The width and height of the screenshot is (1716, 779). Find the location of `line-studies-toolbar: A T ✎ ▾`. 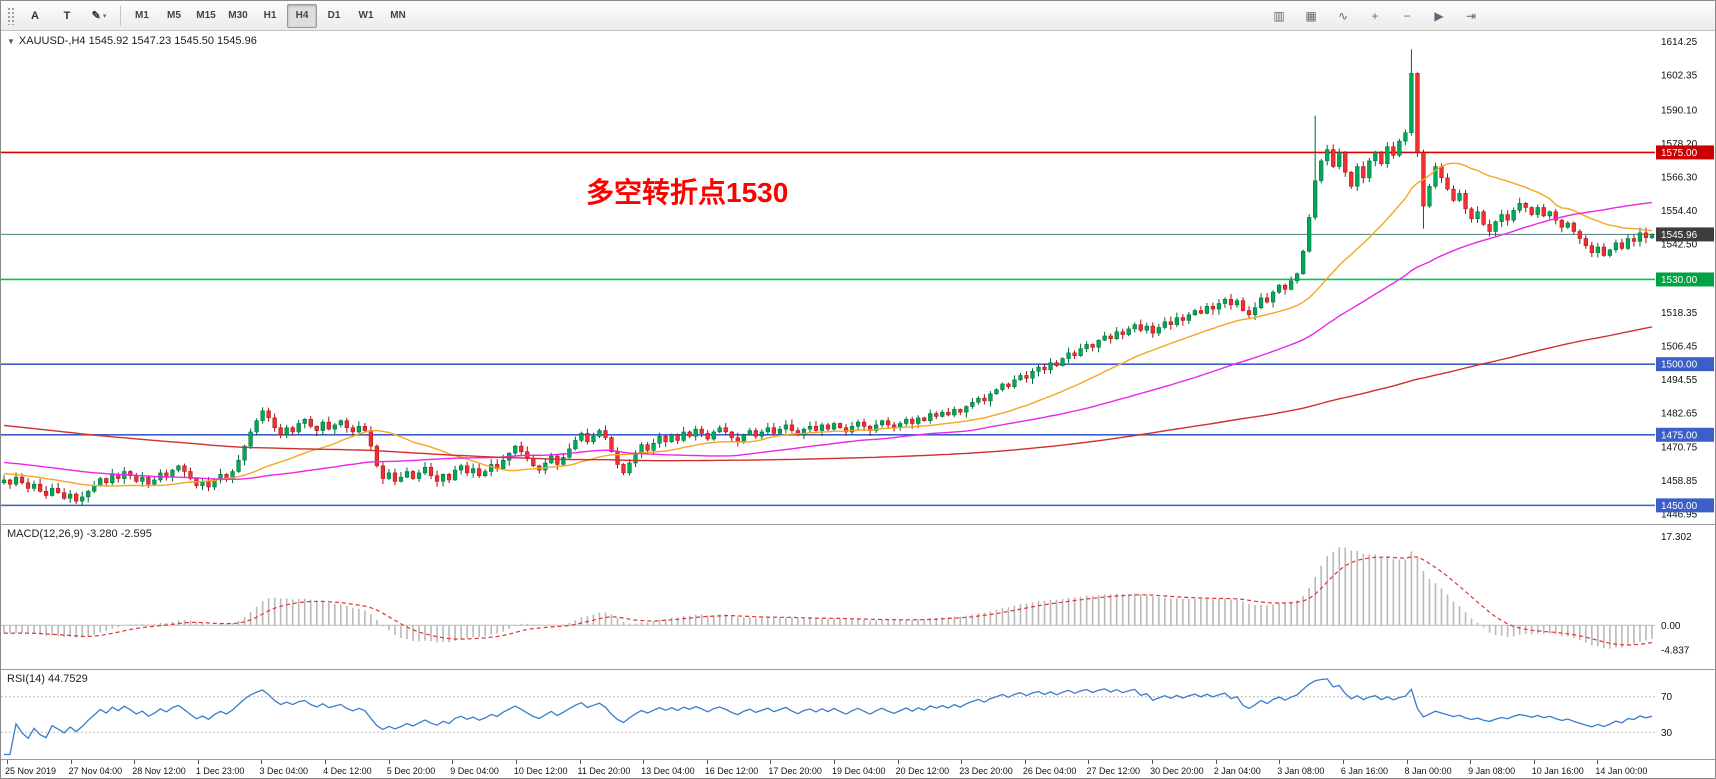

line-studies-toolbar: A T ✎ ▾ is located at coordinates (67, 16).